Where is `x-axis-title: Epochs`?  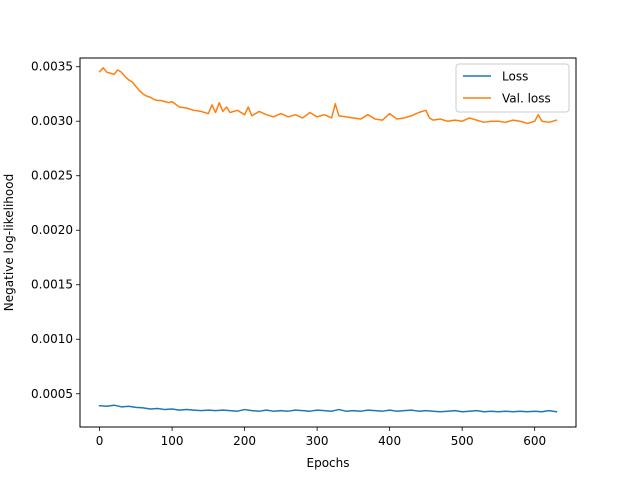
x-axis-title: Epochs is located at coordinates (328, 463).